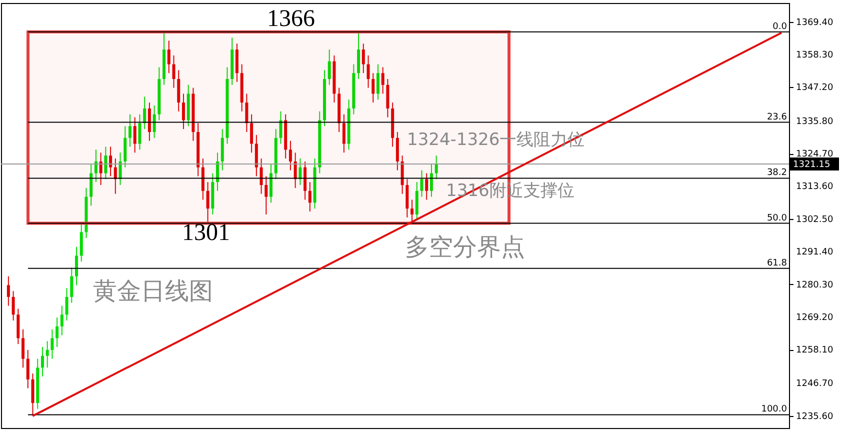 The height and width of the screenshot is (430, 841). Describe the element at coordinates (774, 409) in the screenshot. I see `annotation: 100.0` at that location.